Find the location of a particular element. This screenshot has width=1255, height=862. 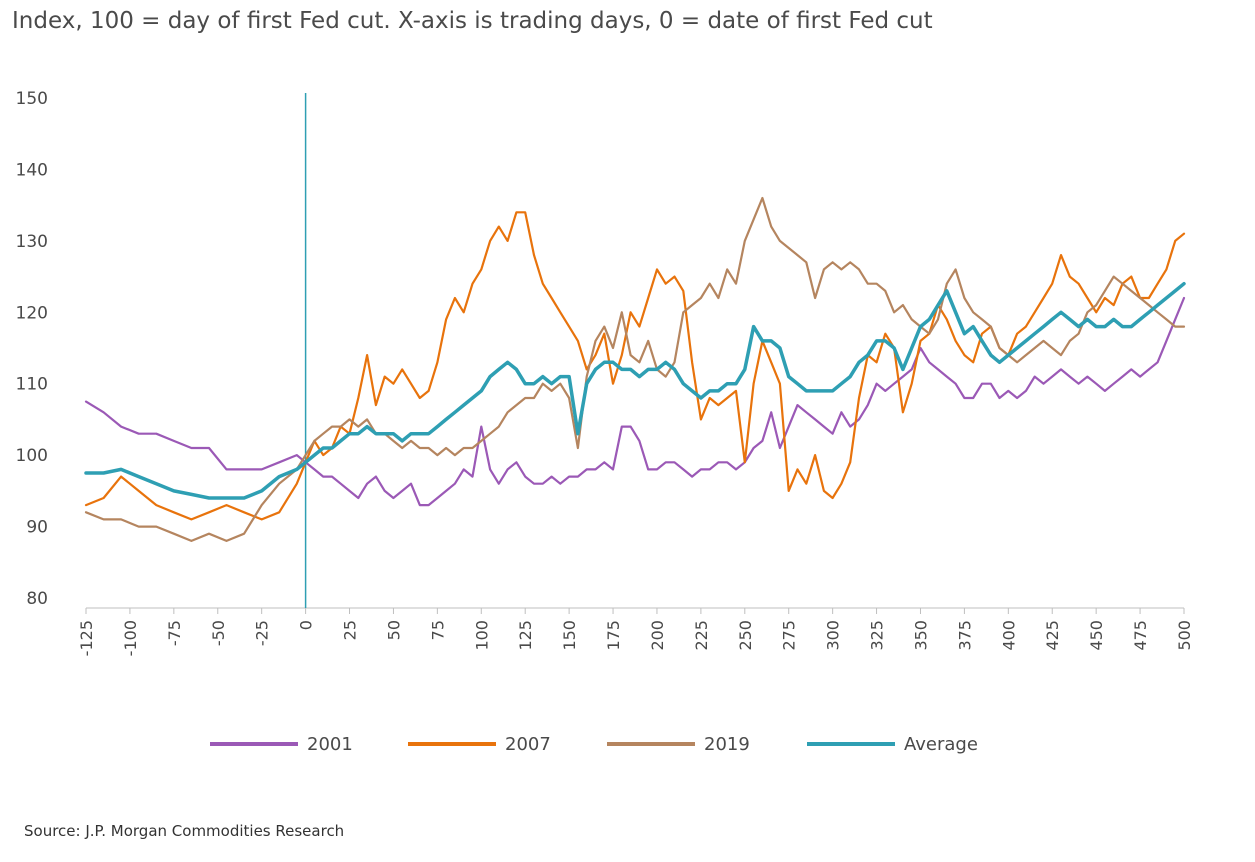

x-tick-label: 75 is located at coordinates (437, 630).